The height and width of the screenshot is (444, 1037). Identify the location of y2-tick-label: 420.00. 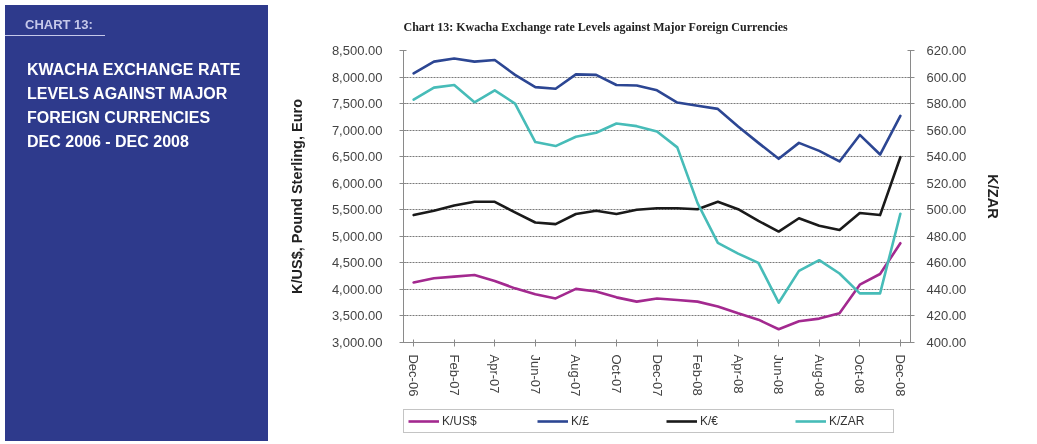
(946, 316).